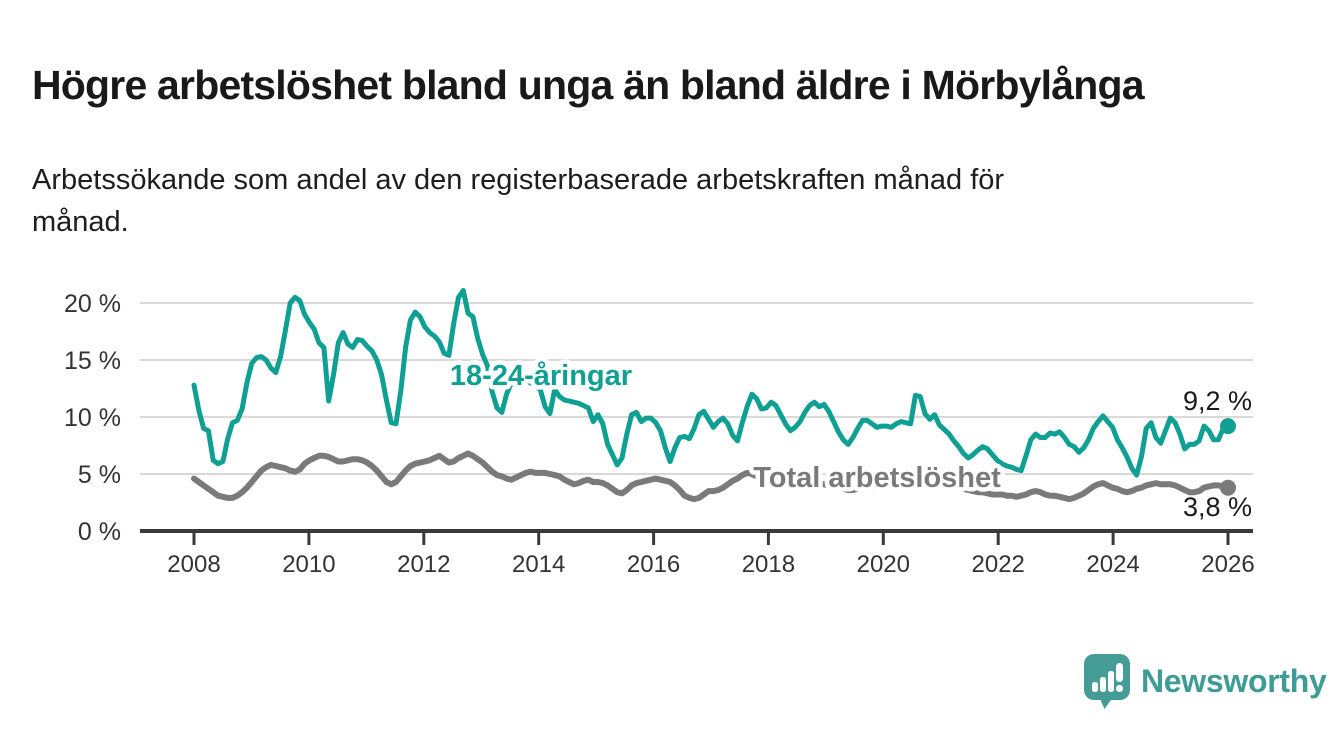 The height and width of the screenshot is (734, 1340). What do you see at coordinates (1227, 564) in the screenshot?
I see `x-tick-2026: 2026` at bounding box center [1227, 564].